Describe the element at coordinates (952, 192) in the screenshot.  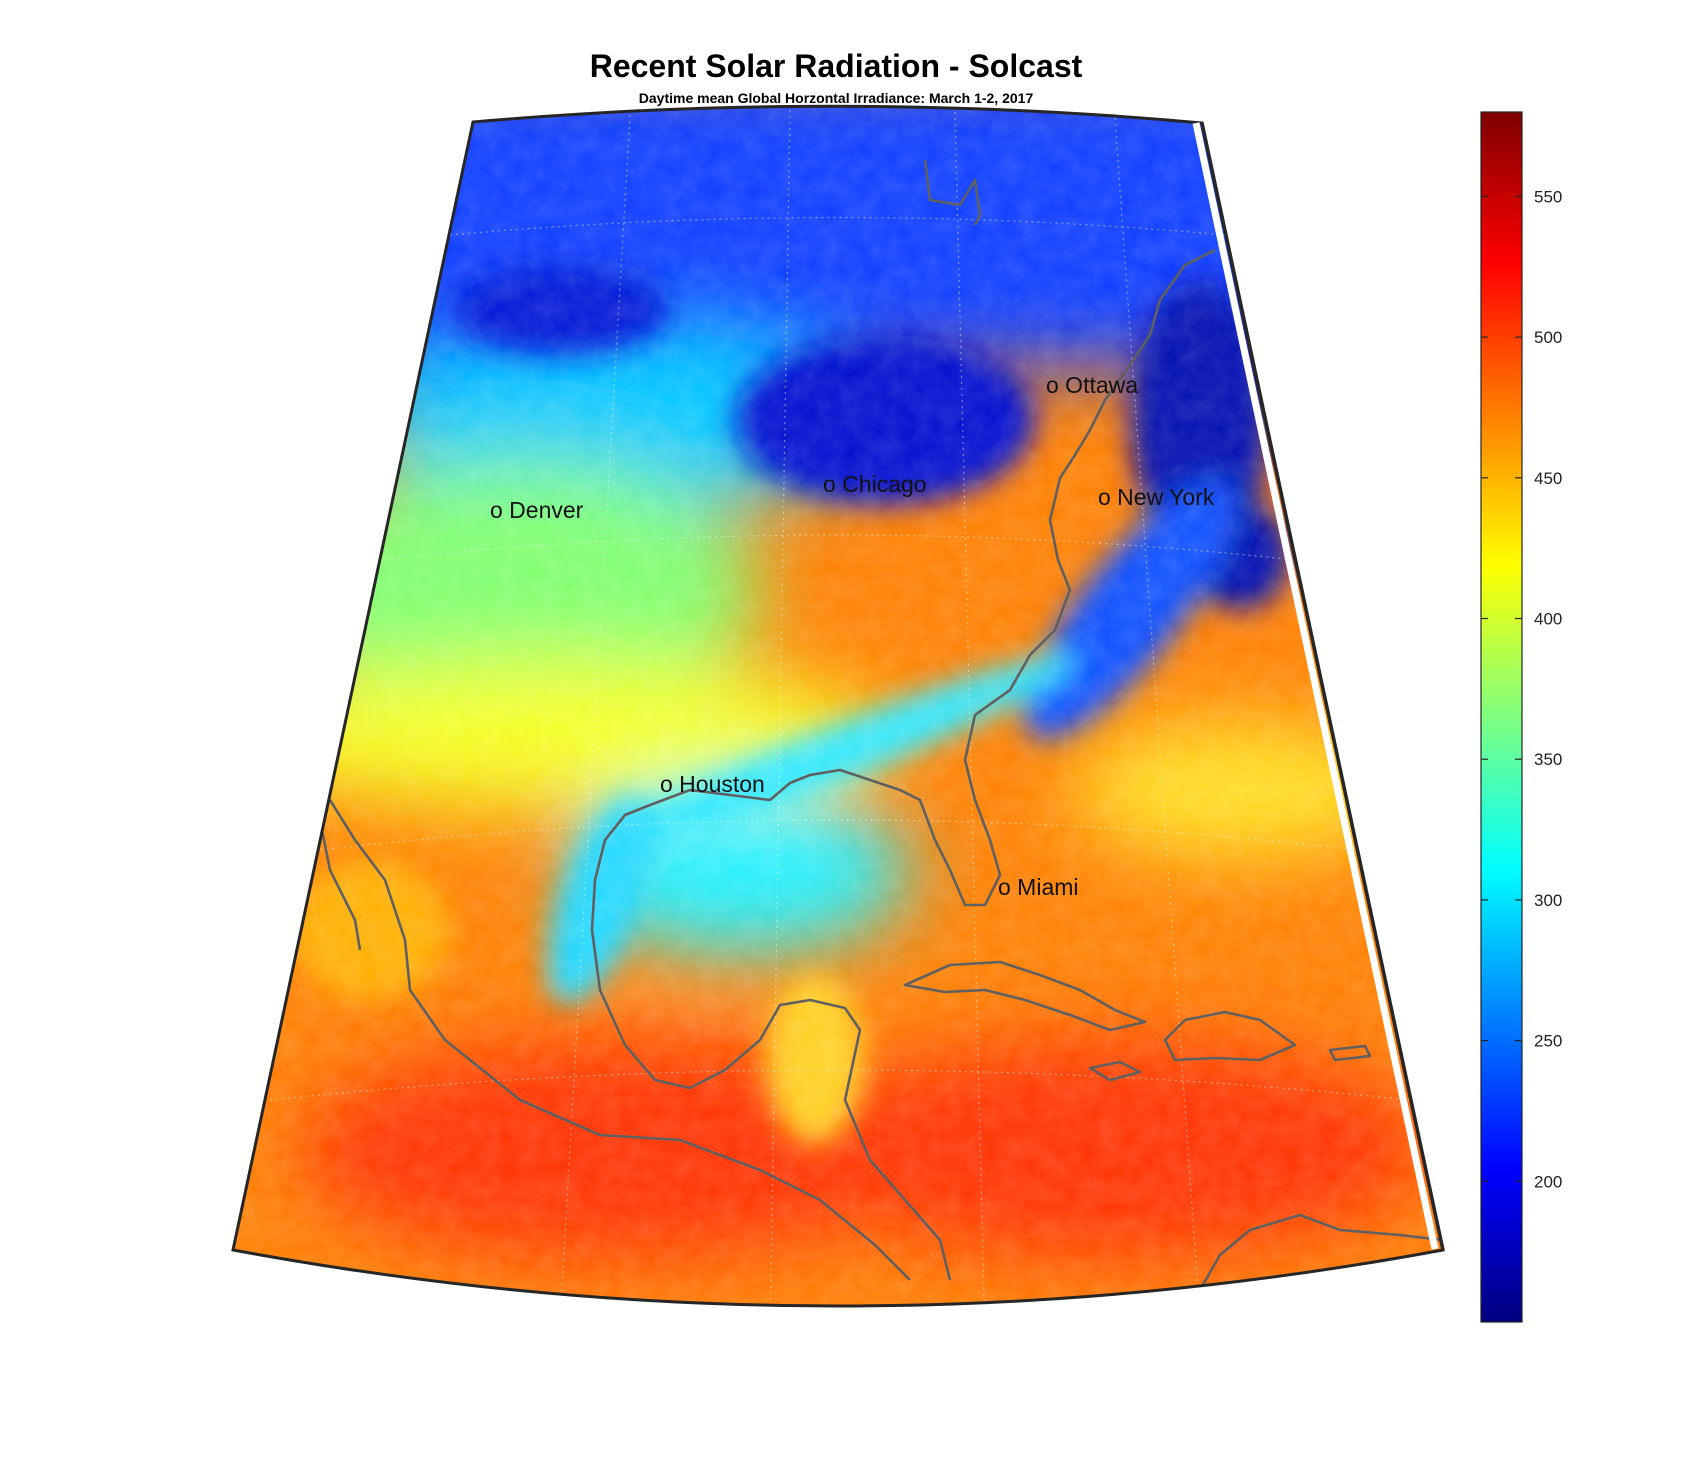
I see `hudson-bay-coast` at that location.